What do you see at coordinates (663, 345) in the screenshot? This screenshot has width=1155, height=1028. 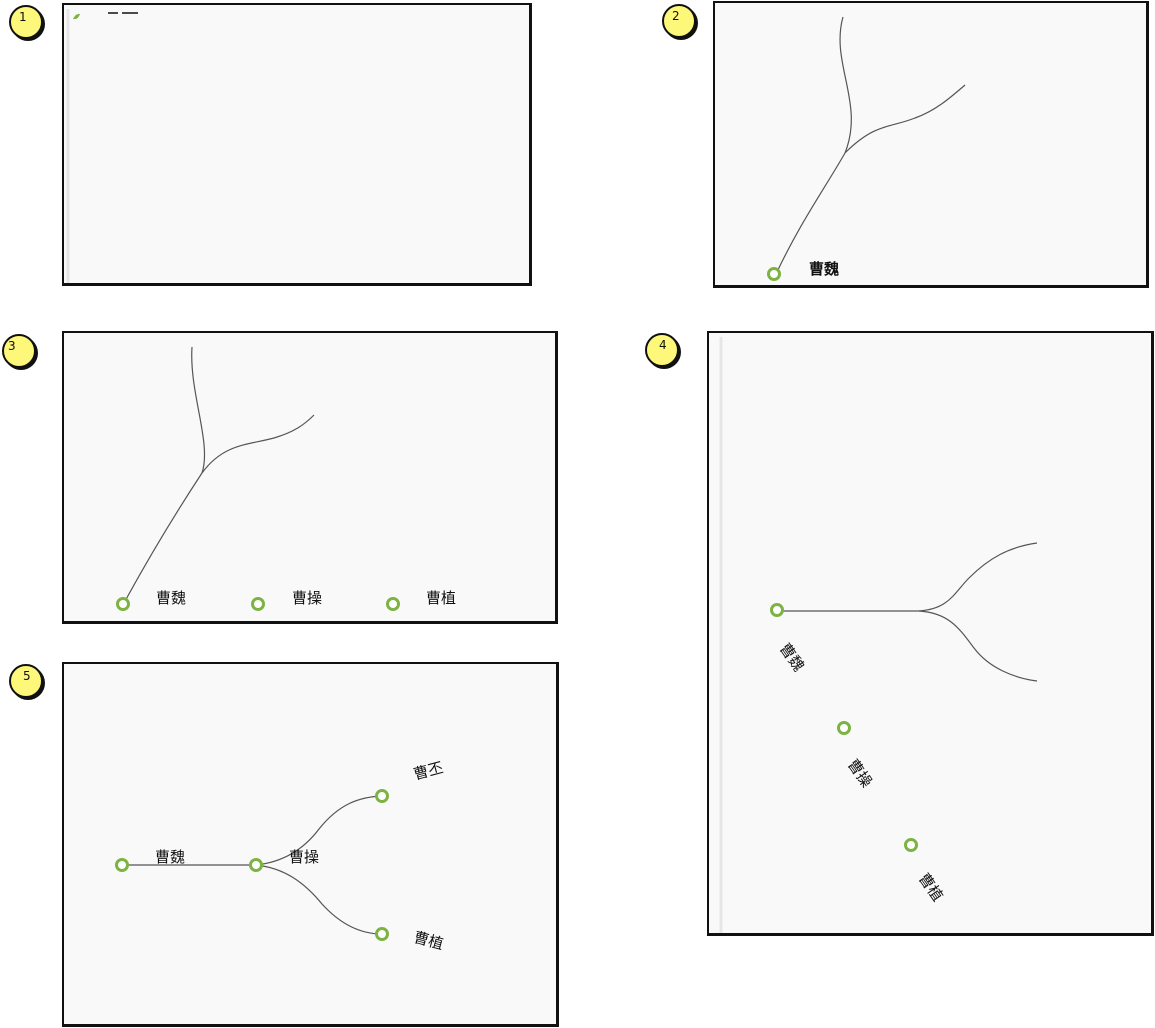 I see `step-number: 4` at bounding box center [663, 345].